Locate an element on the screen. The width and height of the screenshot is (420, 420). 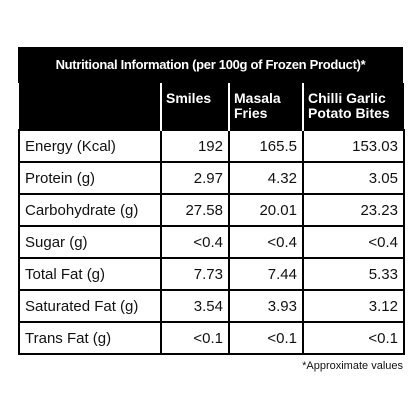
cell-value: 7.44 is located at coordinates (266, 274).